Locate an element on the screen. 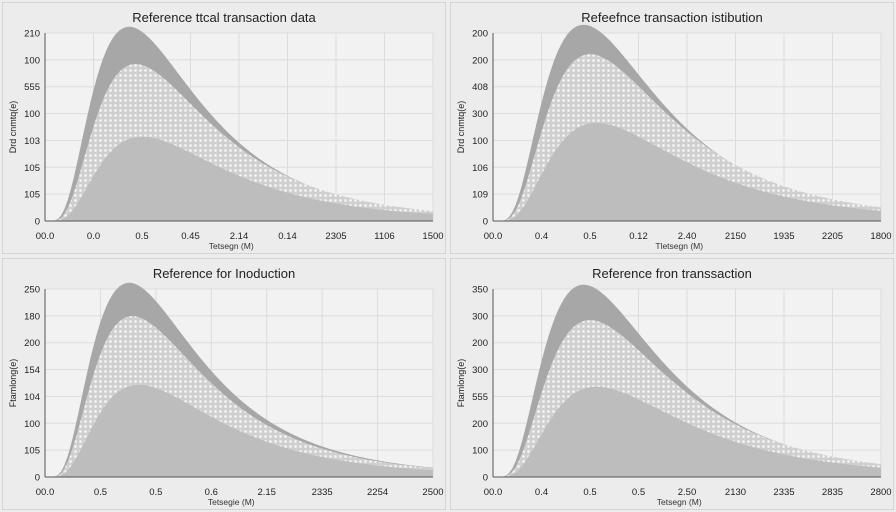  y-tick-label: 154 is located at coordinates (32, 370).